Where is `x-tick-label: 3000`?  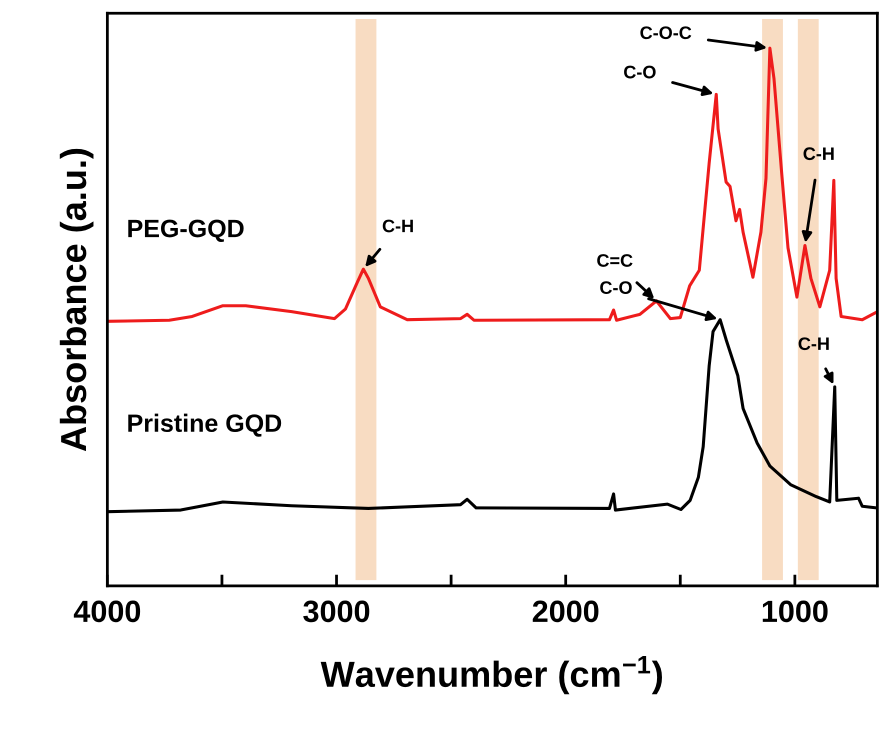 x-tick-label: 3000 is located at coordinates (336, 611).